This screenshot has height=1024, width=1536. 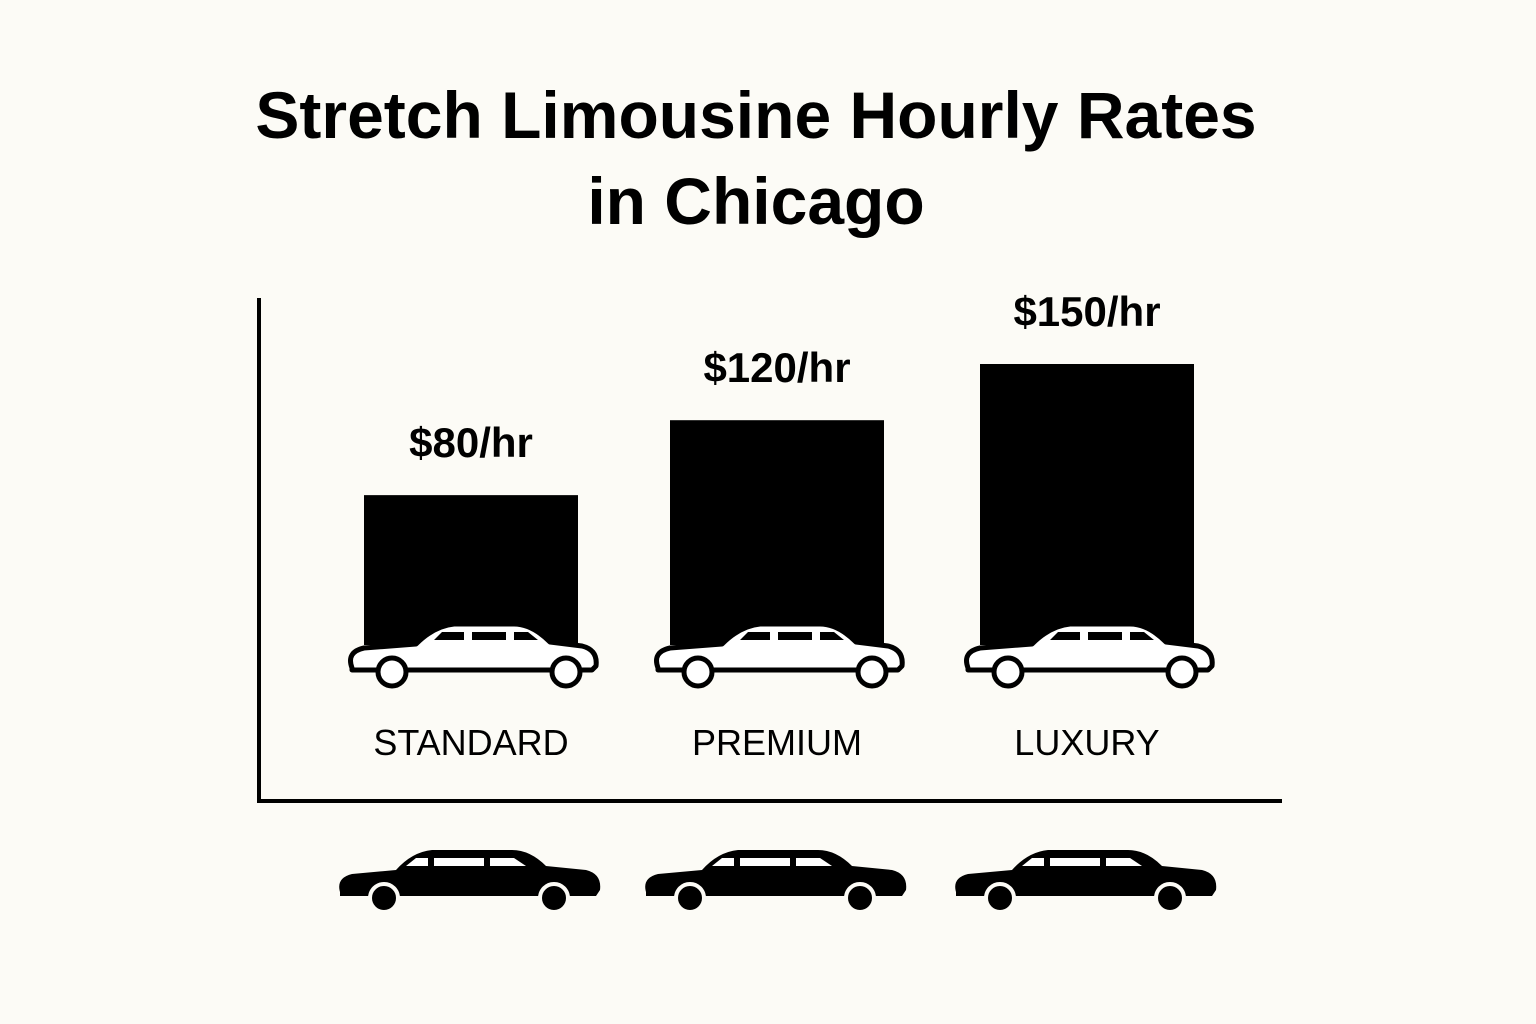 What do you see at coordinates (471, 442) in the screenshot?
I see `value-label: $80/hr` at bounding box center [471, 442].